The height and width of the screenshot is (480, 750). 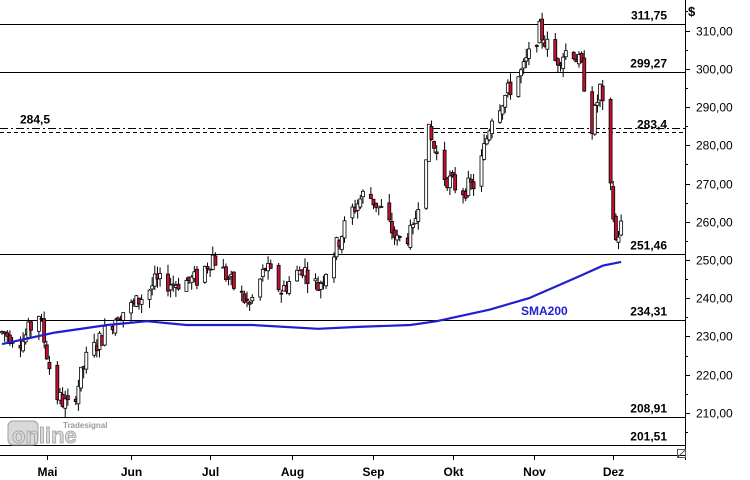 What do you see at coordinates (714, 70) in the screenshot?
I see `y-tick-label-9: 300,00` at bounding box center [714, 70].